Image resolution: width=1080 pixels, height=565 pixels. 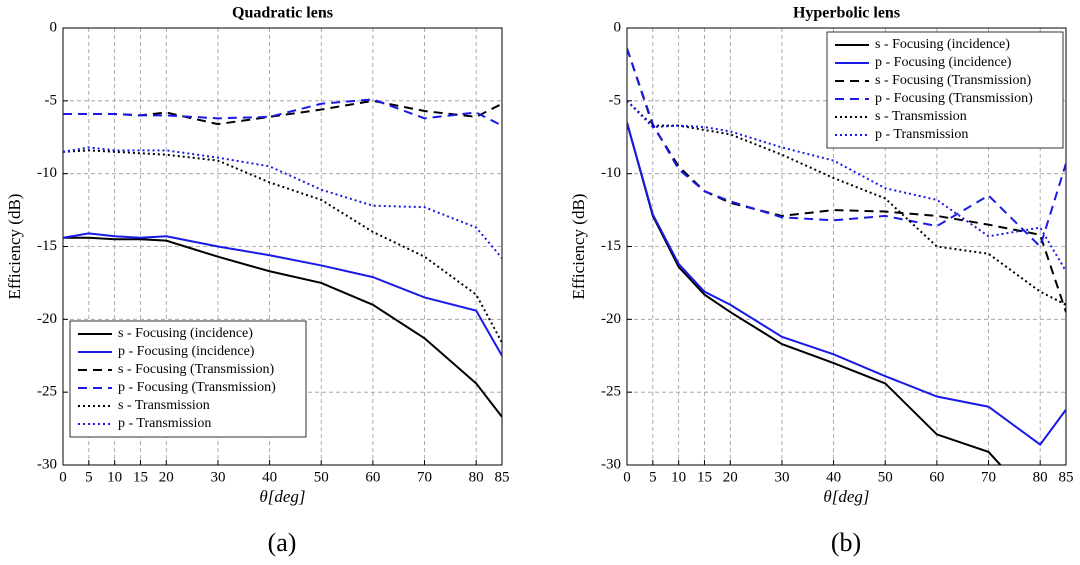 I want to click on caption: (a), so click(x=282, y=542).